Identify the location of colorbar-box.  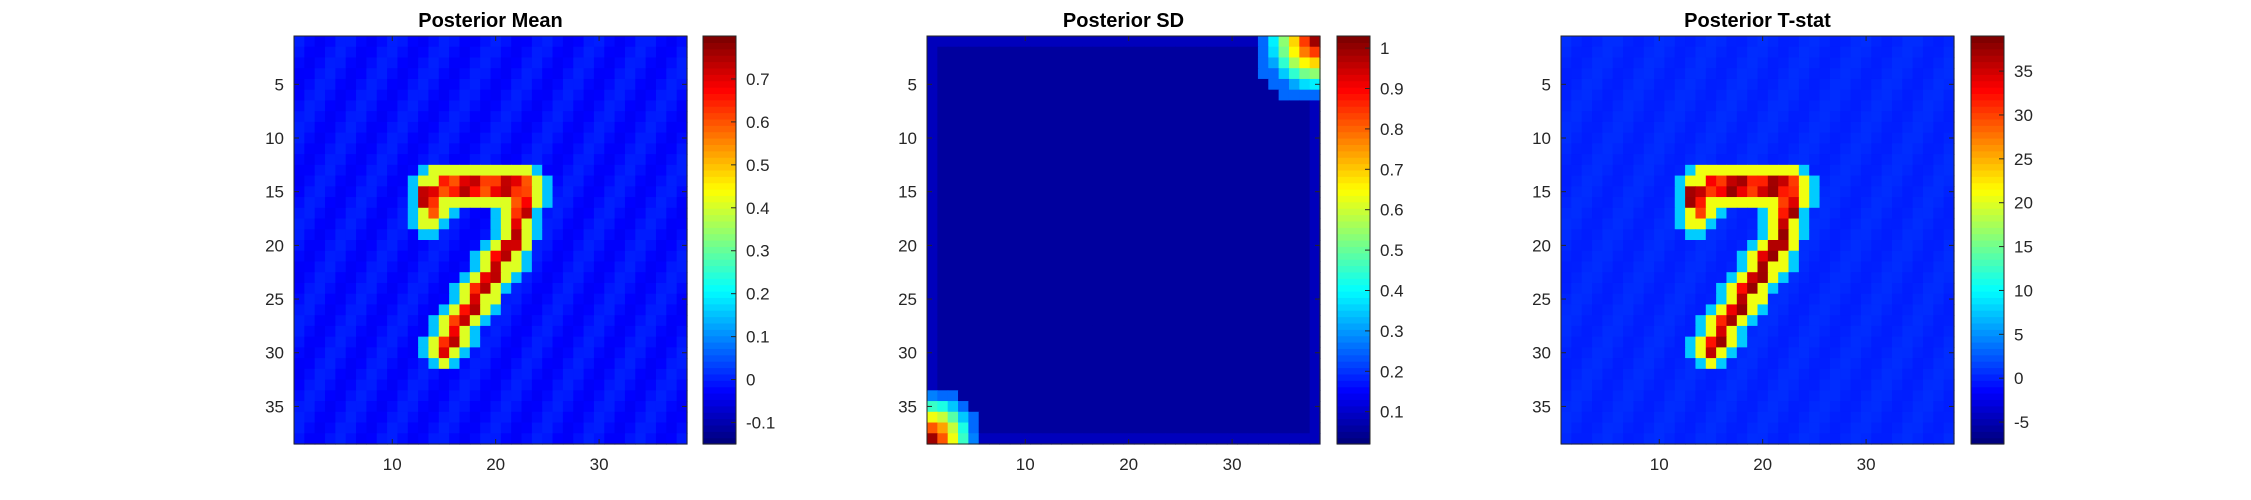
(719, 240).